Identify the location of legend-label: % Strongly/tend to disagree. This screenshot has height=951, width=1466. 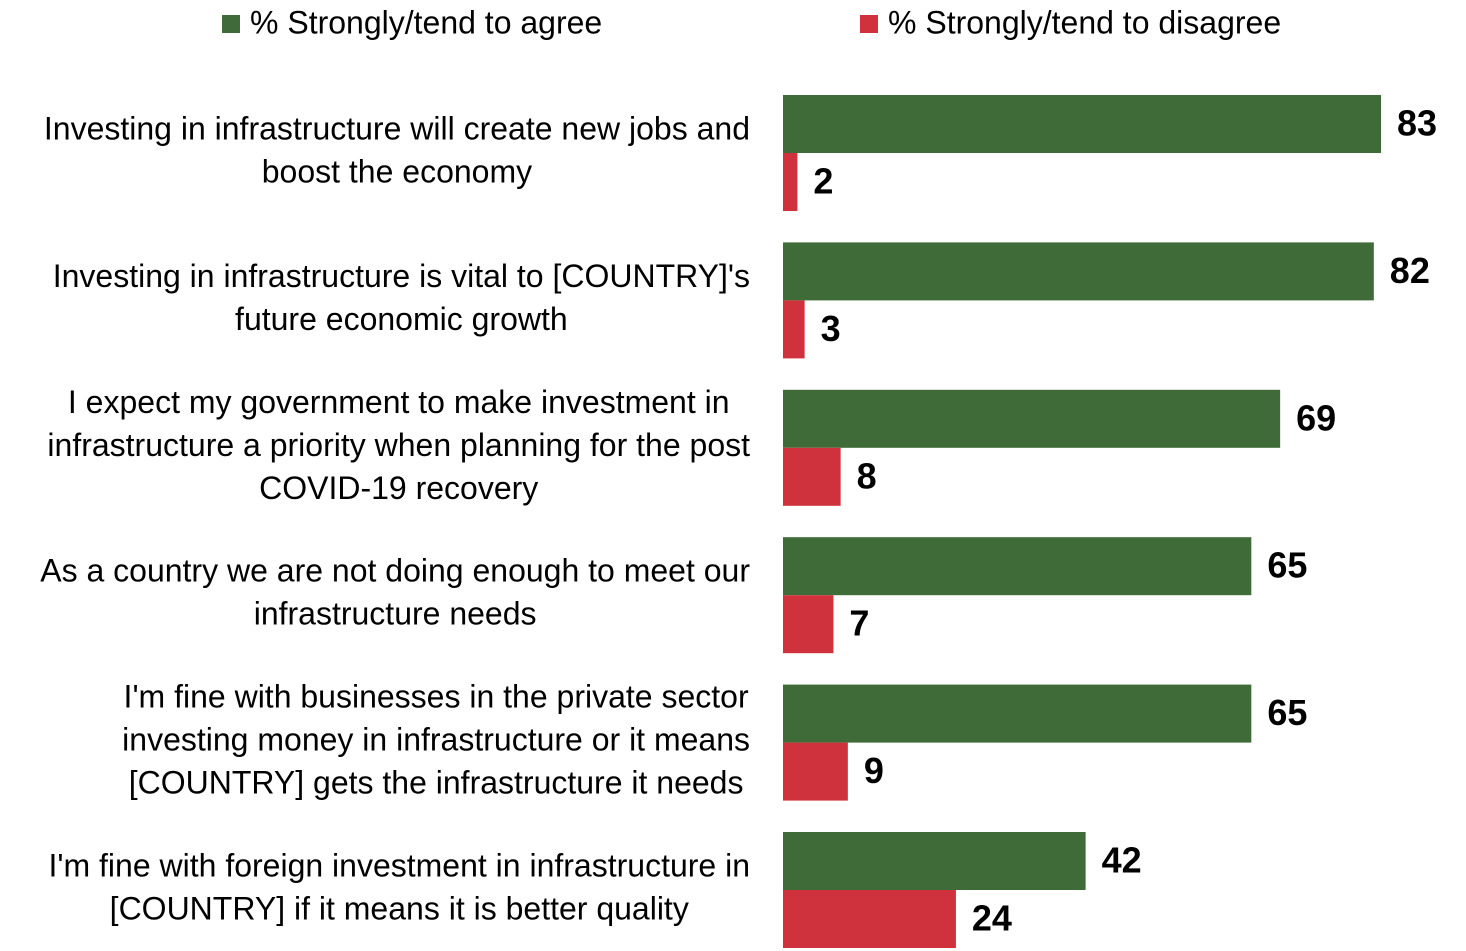
(1084, 22).